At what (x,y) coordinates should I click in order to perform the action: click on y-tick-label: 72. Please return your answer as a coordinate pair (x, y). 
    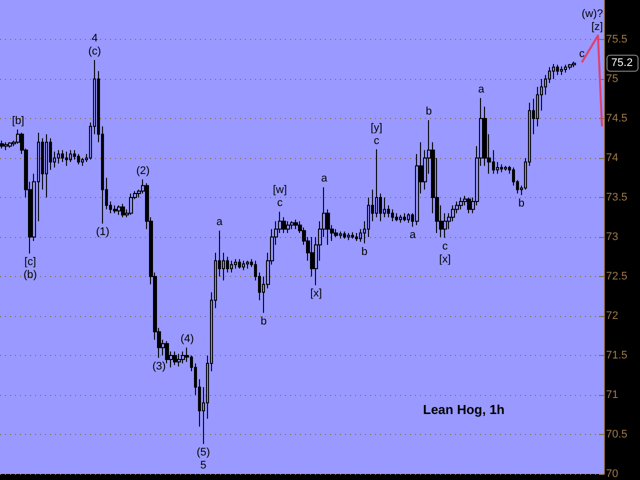
    Looking at the image, I should click on (612, 316).